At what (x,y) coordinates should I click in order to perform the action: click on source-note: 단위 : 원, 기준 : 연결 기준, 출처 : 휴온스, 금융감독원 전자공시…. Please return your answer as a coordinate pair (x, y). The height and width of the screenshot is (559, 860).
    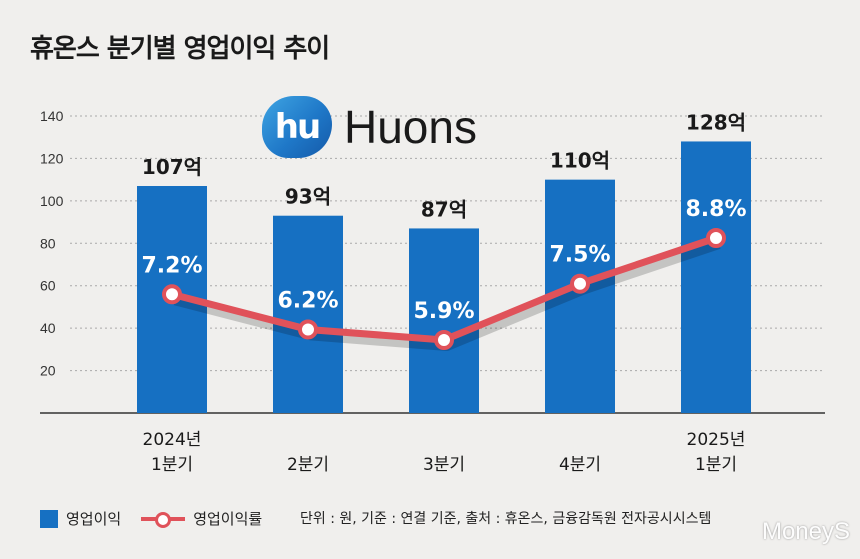
    Looking at the image, I should click on (506, 519).